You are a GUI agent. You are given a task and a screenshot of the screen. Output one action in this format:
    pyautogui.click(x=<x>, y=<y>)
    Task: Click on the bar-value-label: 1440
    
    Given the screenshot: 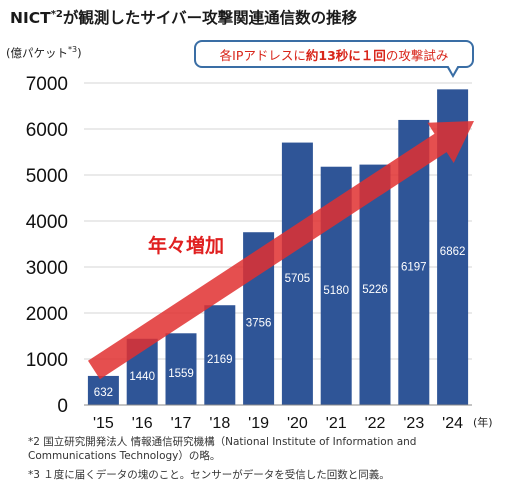 What is the action you would take?
    pyautogui.click(x=142, y=377)
    